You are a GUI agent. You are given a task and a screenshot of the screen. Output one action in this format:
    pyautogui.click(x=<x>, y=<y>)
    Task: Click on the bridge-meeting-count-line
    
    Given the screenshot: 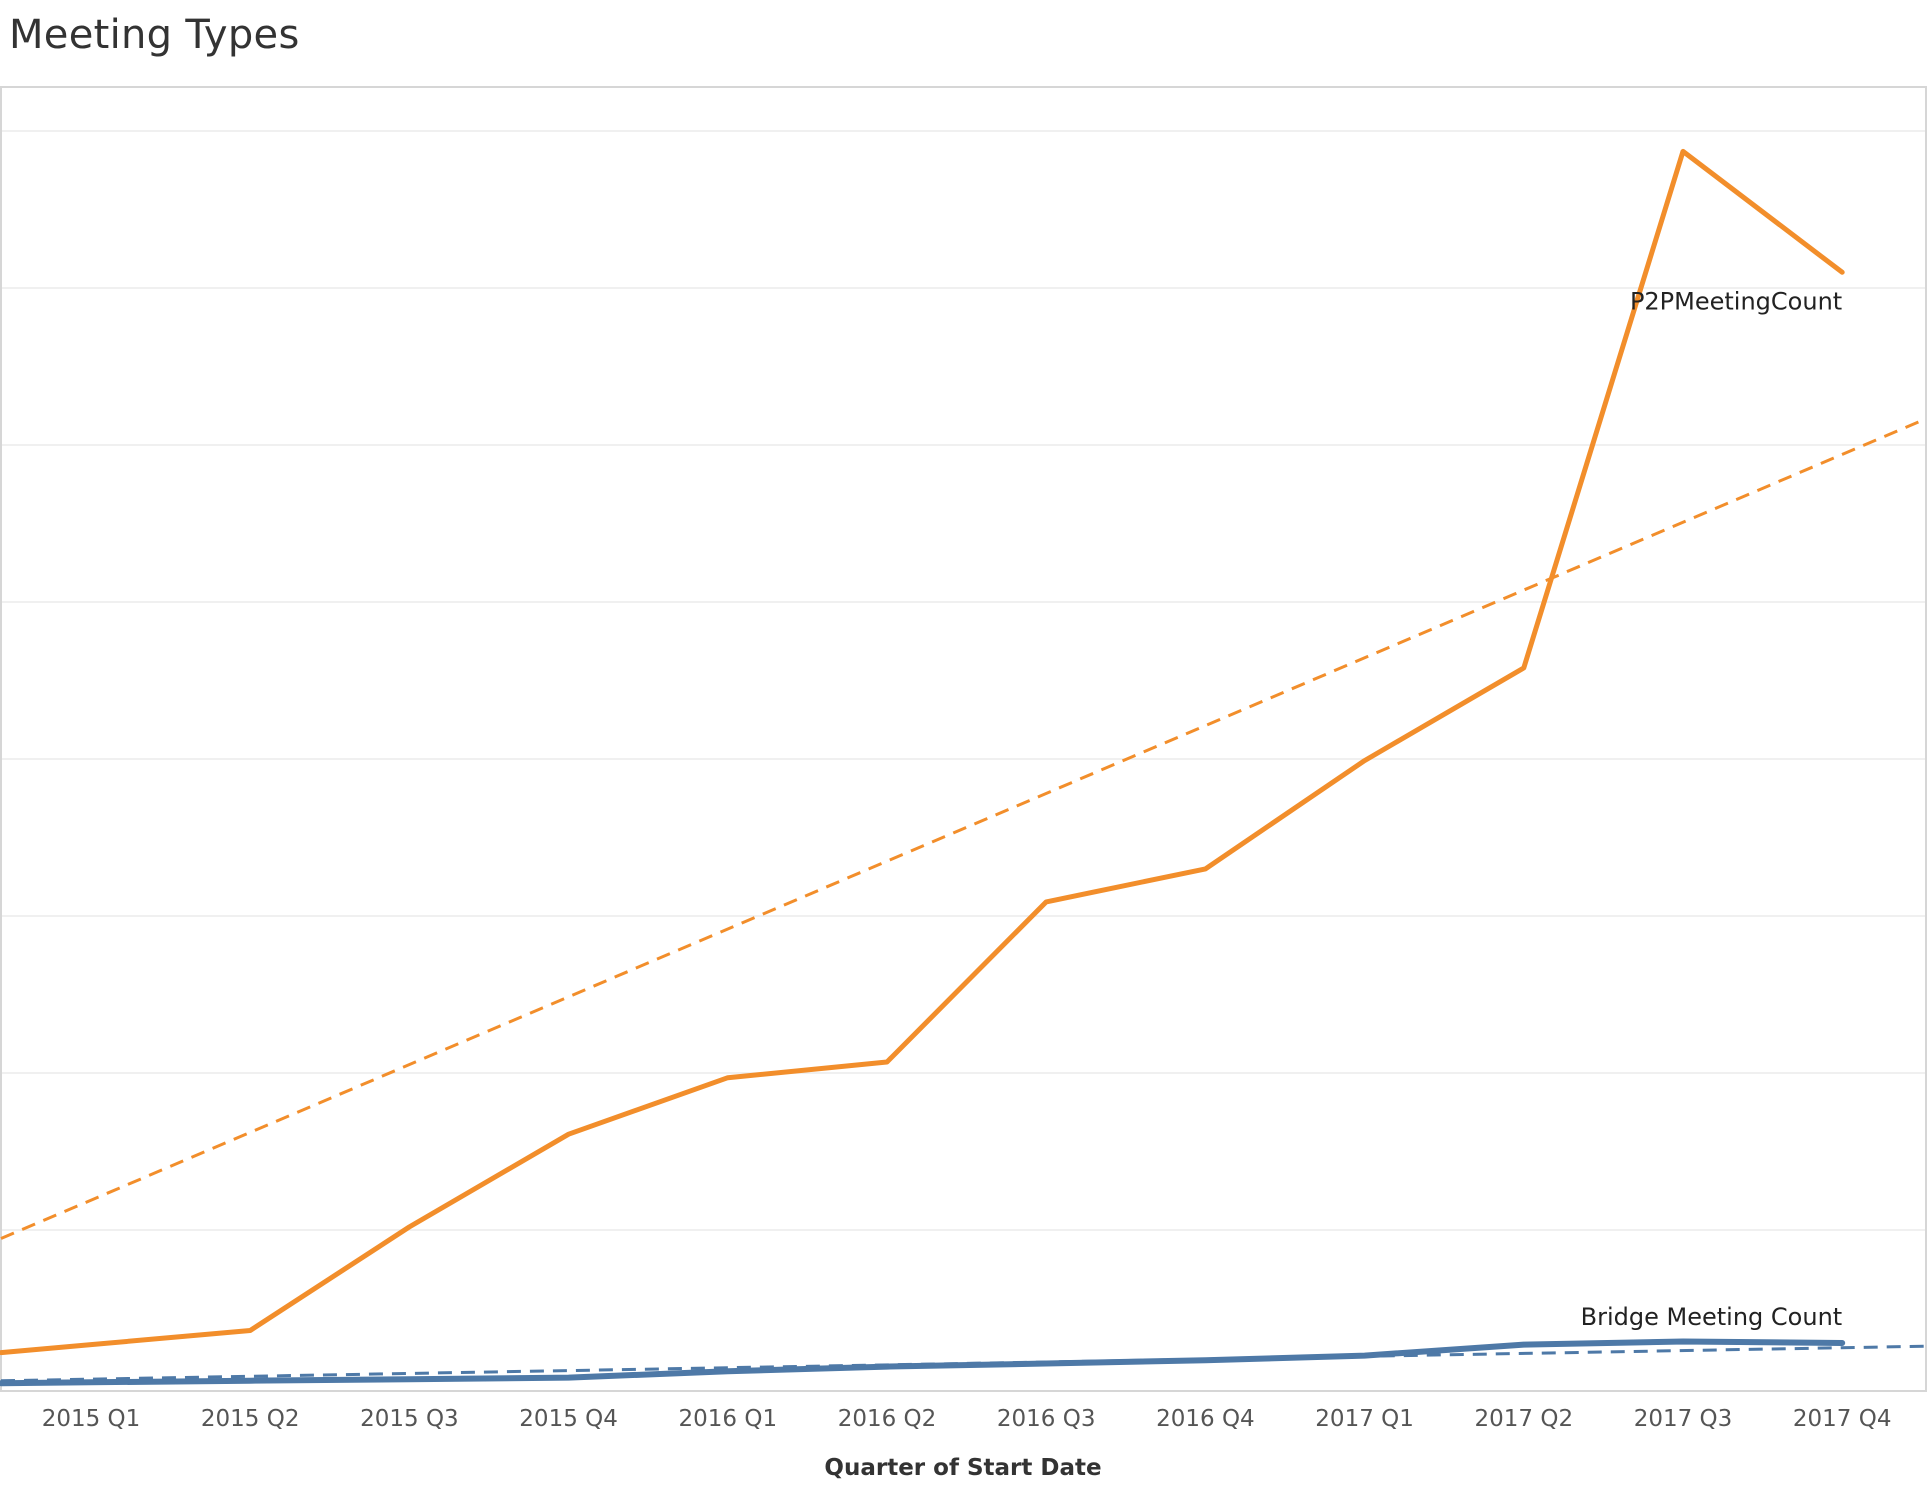 What is the action you would take?
    pyautogui.click(x=923, y=1362)
    